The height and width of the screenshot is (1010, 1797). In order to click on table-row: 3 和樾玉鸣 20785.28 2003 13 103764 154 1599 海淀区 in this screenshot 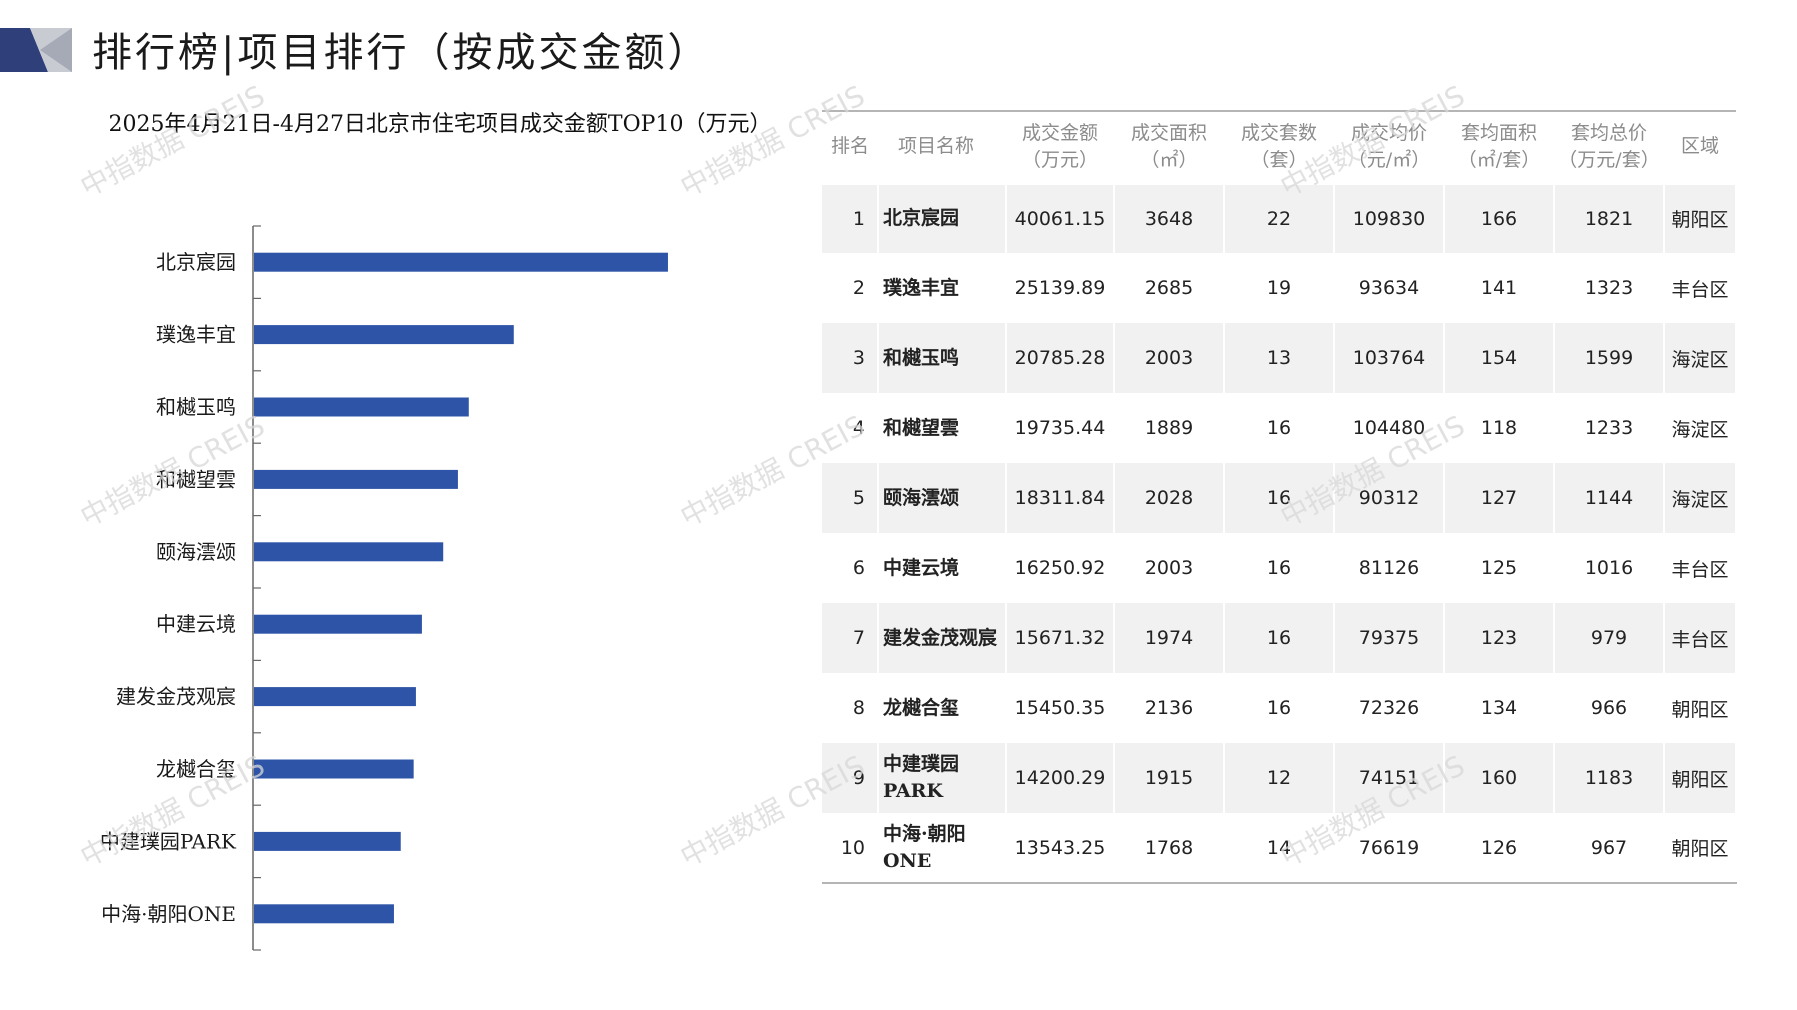, I will do `click(1279, 358)`.